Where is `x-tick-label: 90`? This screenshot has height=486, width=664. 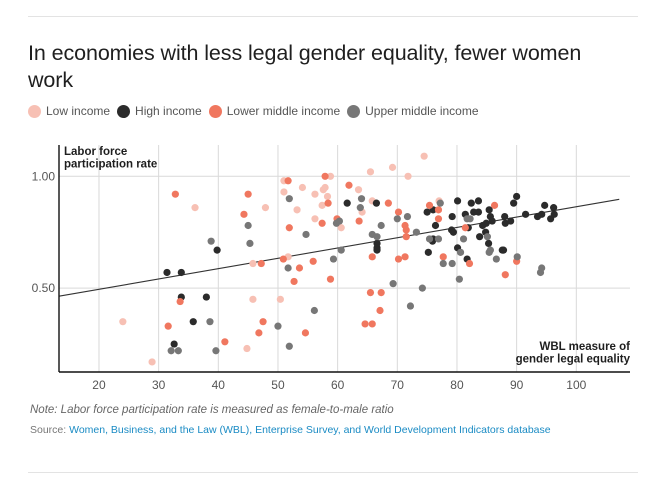
x-tick-label: 90 is located at coordinates (517, 385).